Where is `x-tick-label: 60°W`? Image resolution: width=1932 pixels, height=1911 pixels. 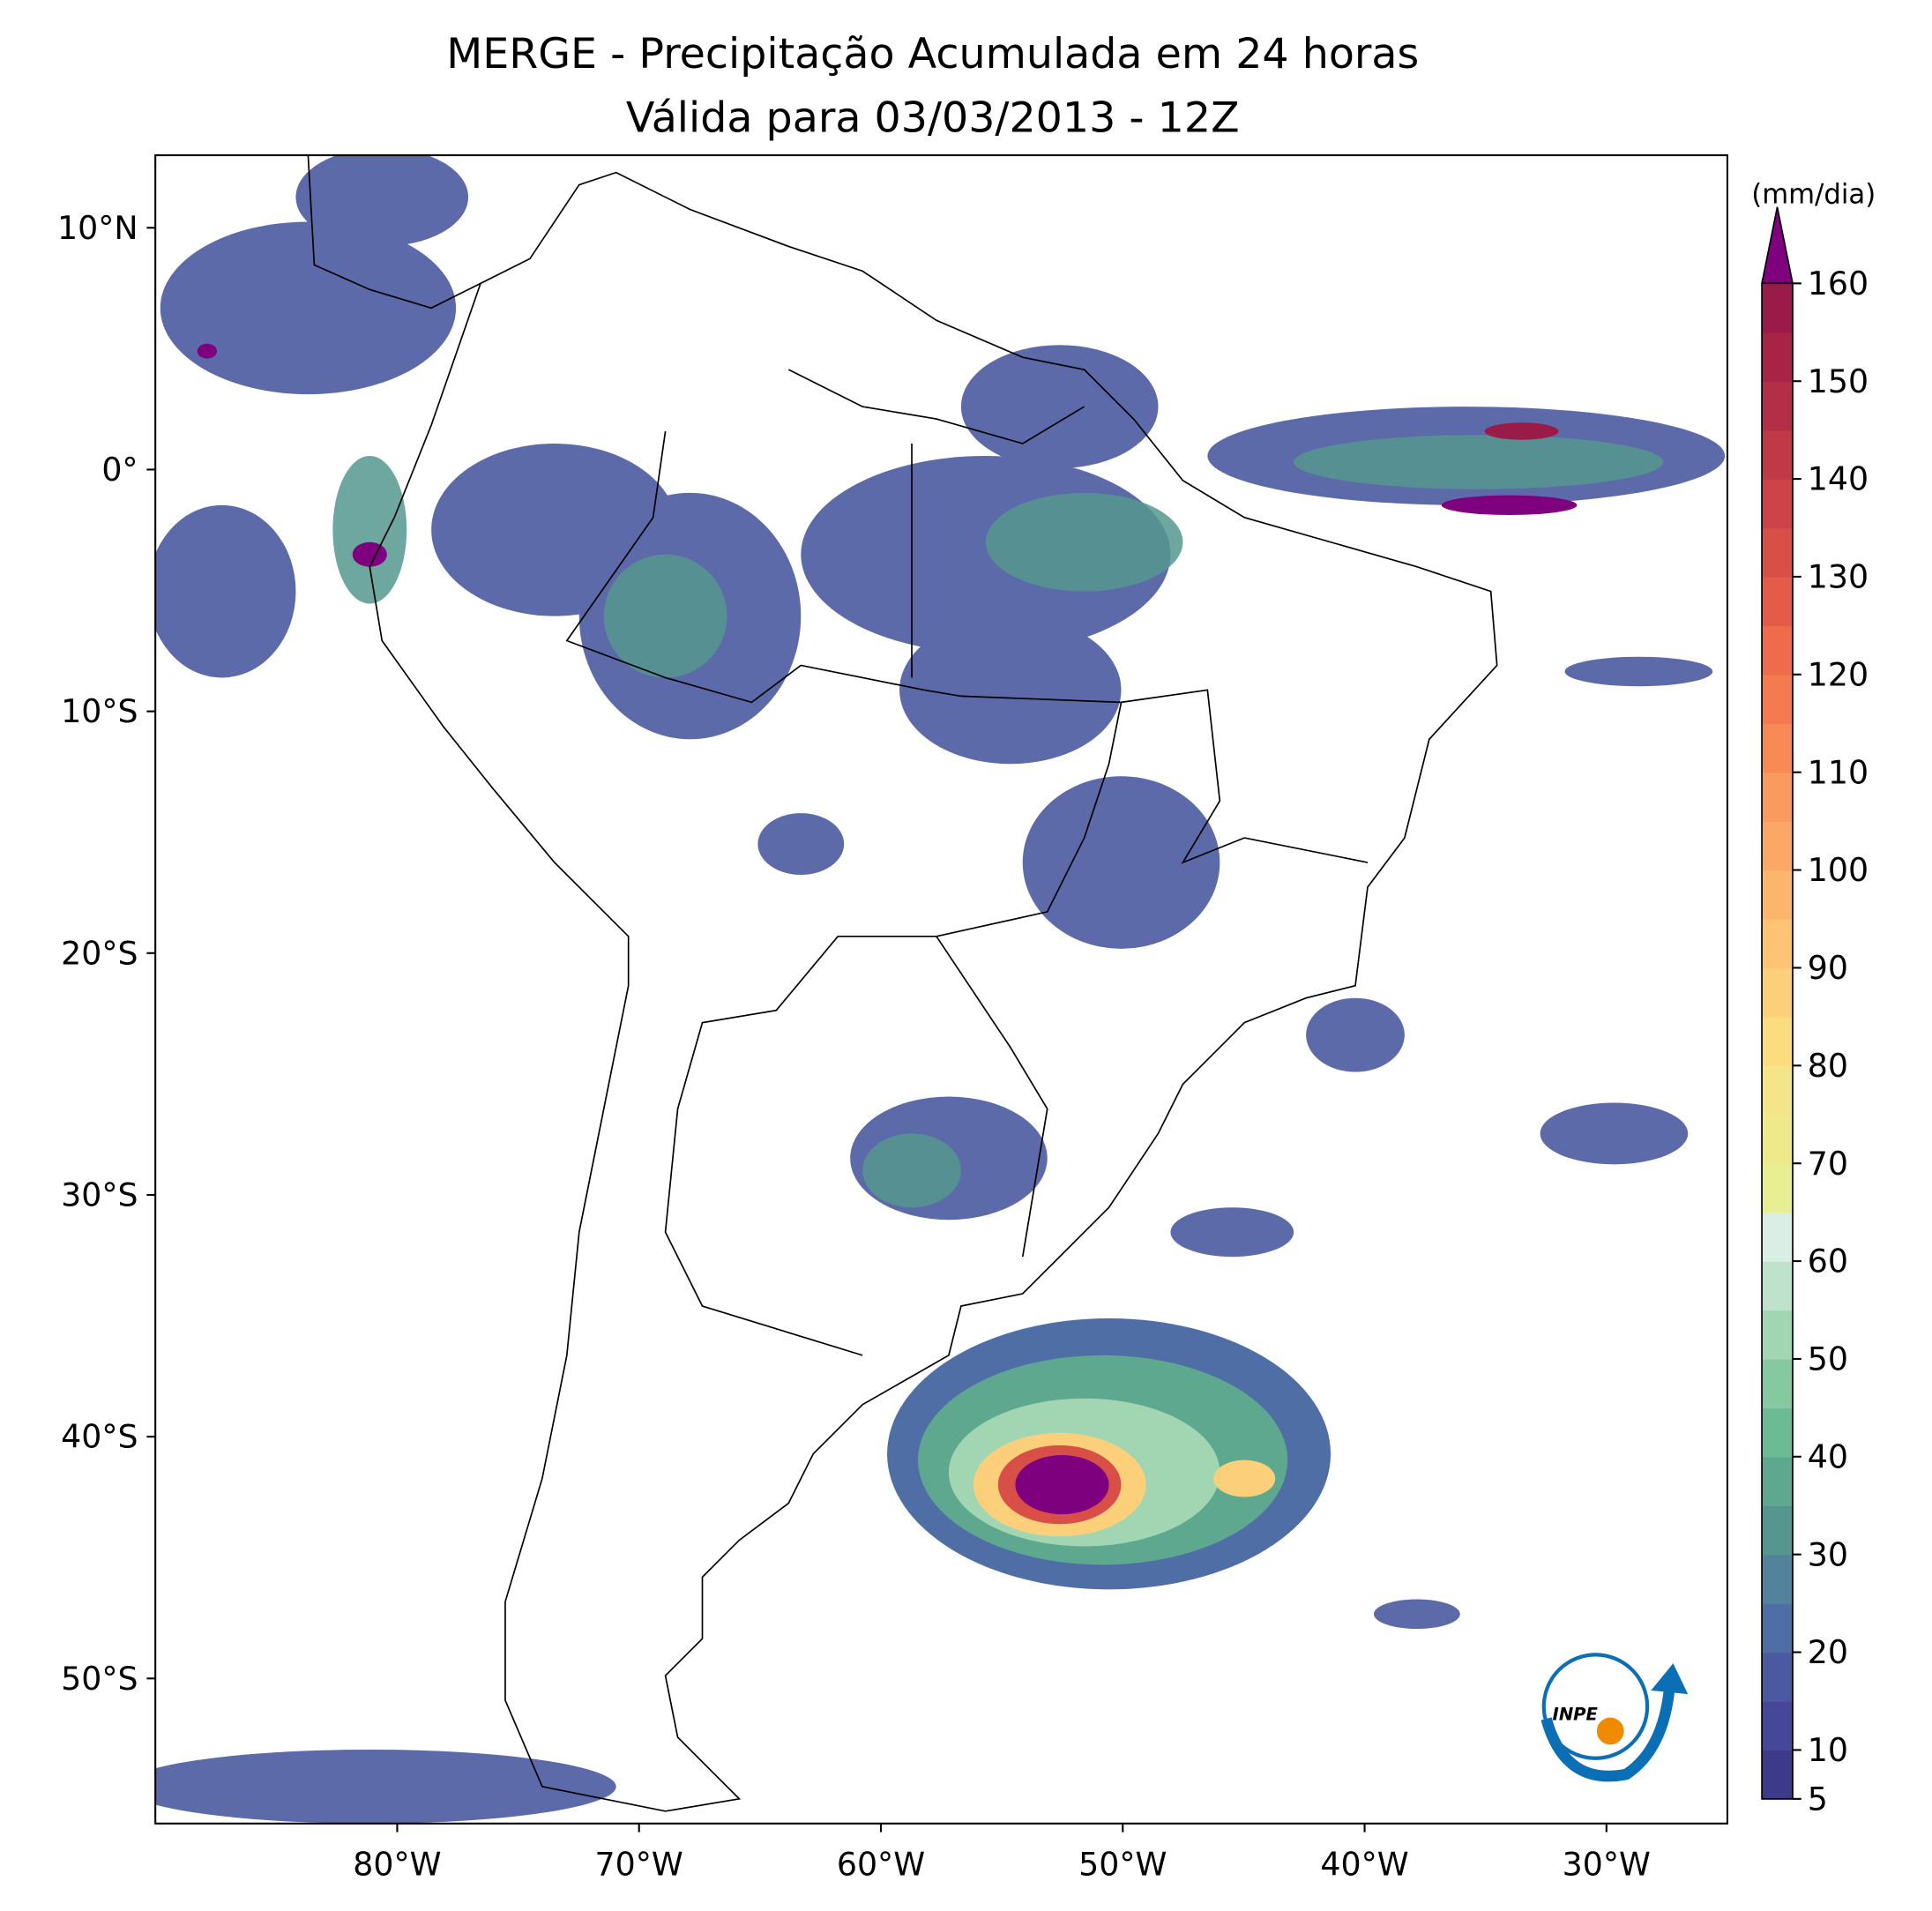 x-tick-label: 60°W is located at coordinates (881, 1864).